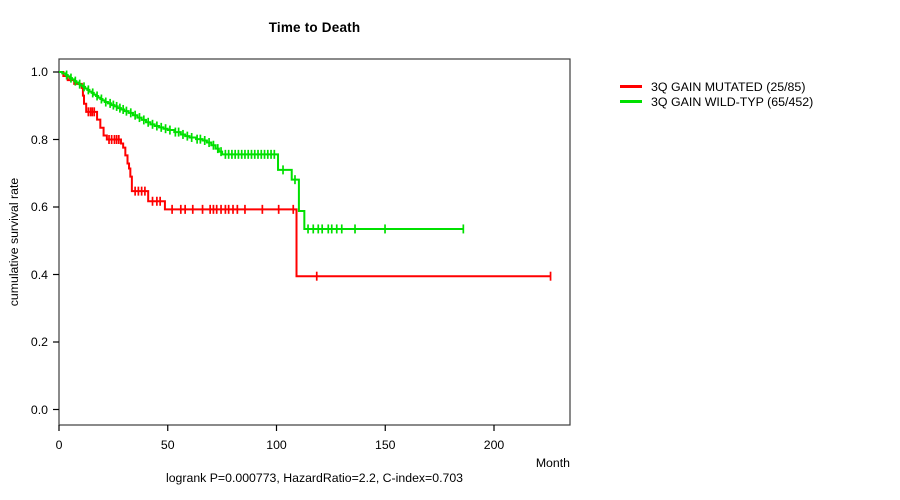  What do you see at coordinates (494, 445) in the screenshot?
I see `x-tick-label: 200` at bounding box center [494, 445].